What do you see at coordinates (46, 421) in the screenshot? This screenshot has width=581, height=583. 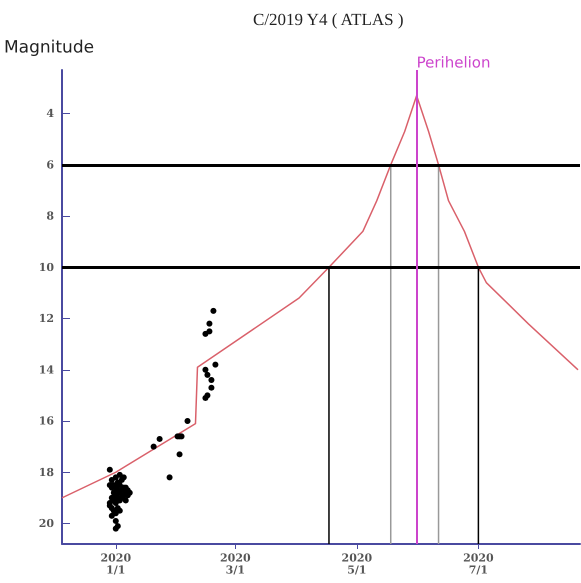 I see `y-tick-label: 16` at bounding box center [46, 421].